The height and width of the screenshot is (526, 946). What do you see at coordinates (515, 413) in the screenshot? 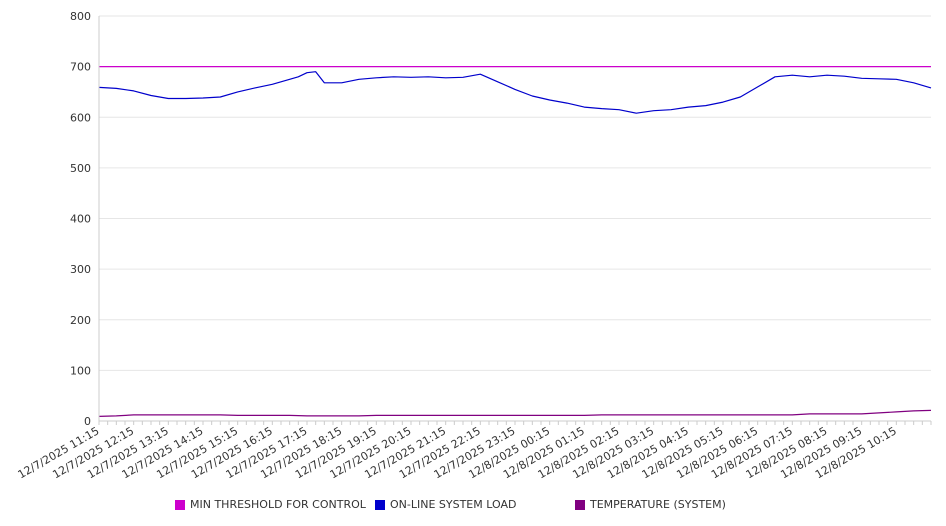
I see `series-line-temperature-system` at bounding box center [515, 413].